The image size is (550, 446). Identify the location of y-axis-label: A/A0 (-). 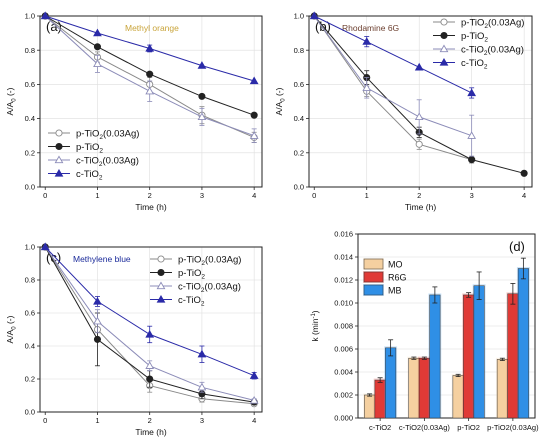
(280, 101).